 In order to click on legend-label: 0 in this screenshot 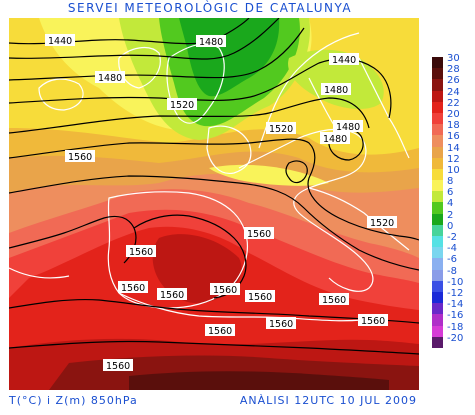, I will do `click(450, 226)`.